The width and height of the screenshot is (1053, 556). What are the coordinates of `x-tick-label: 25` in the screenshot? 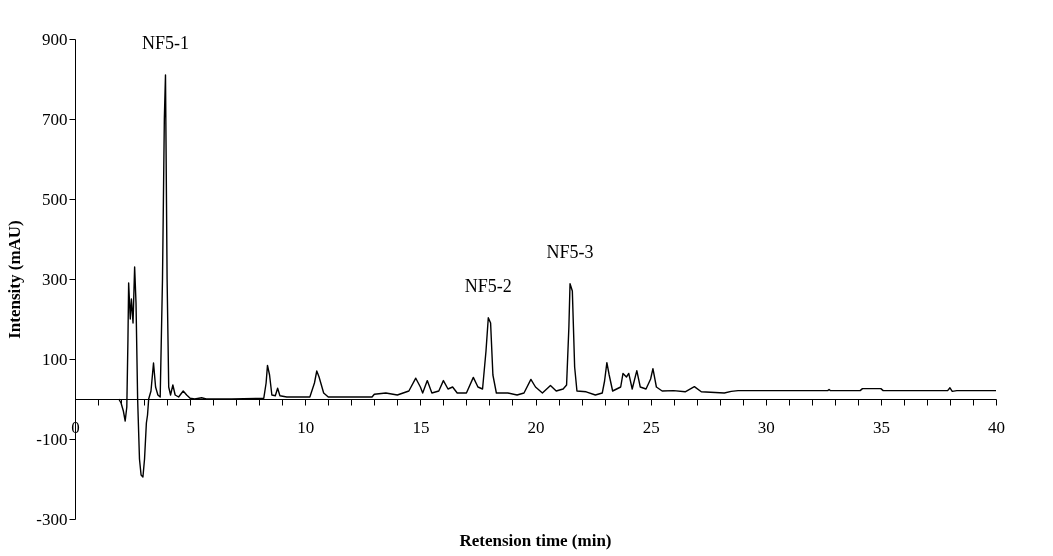 It's located at (651, 427).